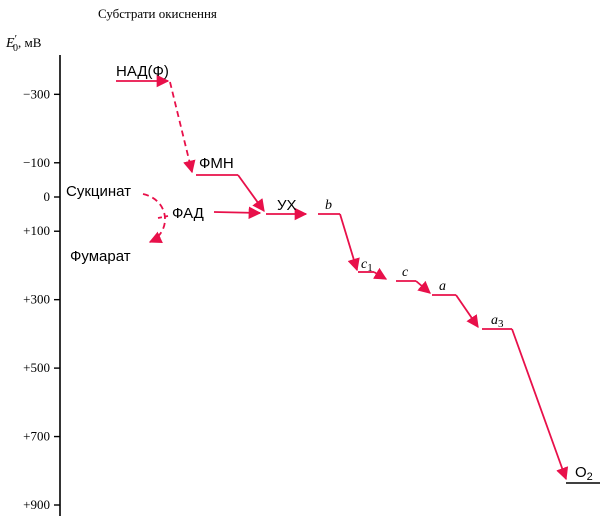 This screenshot has width=604, height=521. I want to click on y-tick-label-0: −300, so click(36, 93).